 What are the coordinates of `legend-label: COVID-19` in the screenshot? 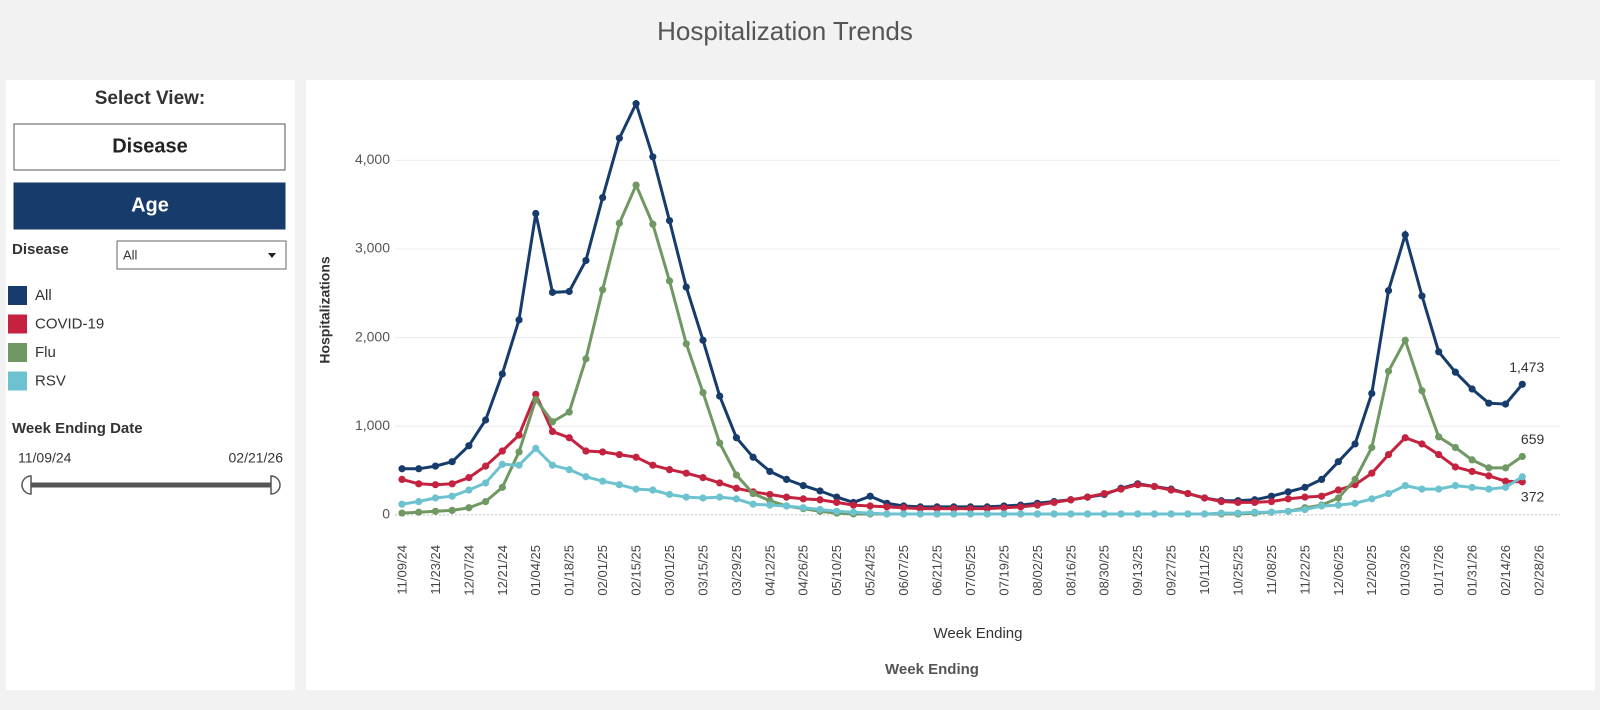 It's located at (69, 323).